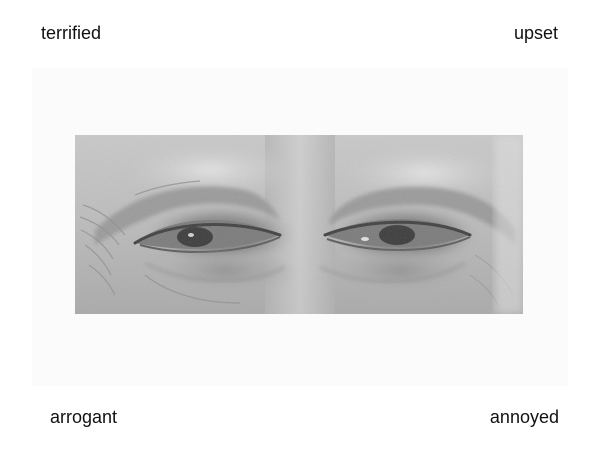 The image size is (599, 454). I want to click on option-terrified: terrified, so click(71, 33).